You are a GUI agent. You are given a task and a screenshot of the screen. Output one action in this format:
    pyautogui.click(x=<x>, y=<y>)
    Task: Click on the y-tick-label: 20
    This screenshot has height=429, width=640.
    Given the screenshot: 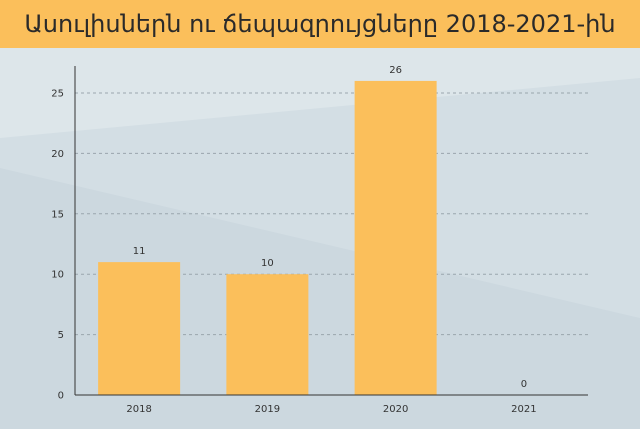 What is the action you would take?
    pyautogui.click(x=57, y=154)
    